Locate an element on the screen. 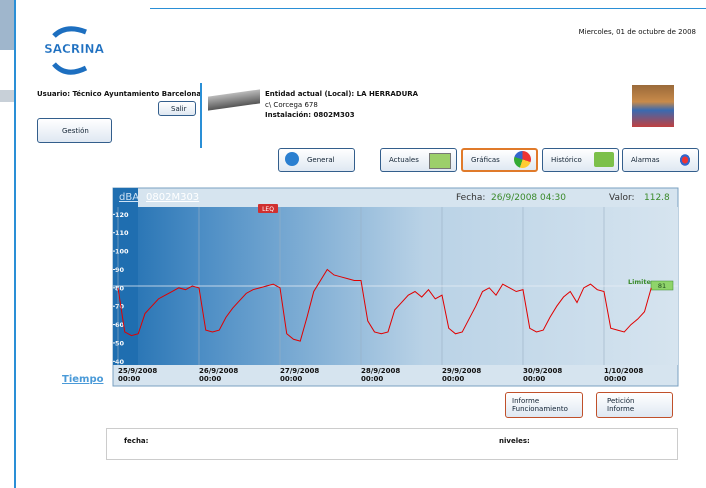 The height and width of the screenshot is (488, 706). limit-value: 81 is located at coordinates (662, 286).